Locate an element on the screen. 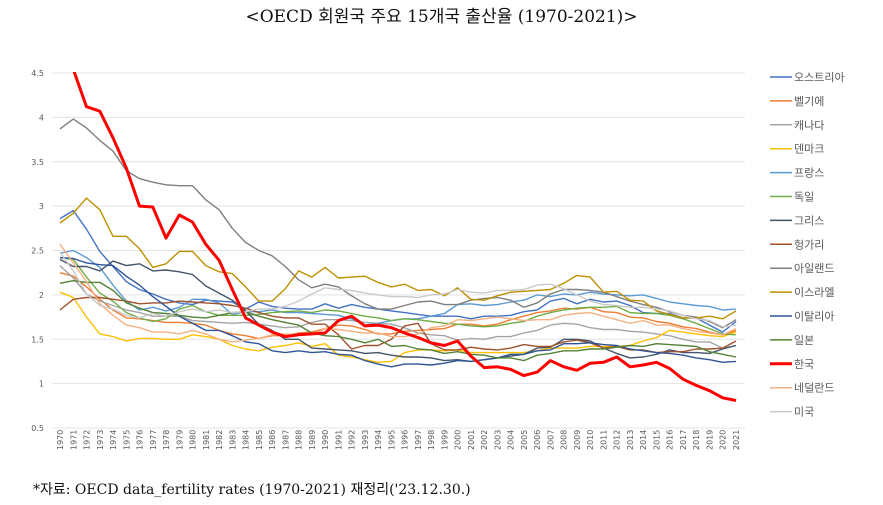 The image size is (883, 505). x-tick-label: 1999 is located at coordinates (444, 440).